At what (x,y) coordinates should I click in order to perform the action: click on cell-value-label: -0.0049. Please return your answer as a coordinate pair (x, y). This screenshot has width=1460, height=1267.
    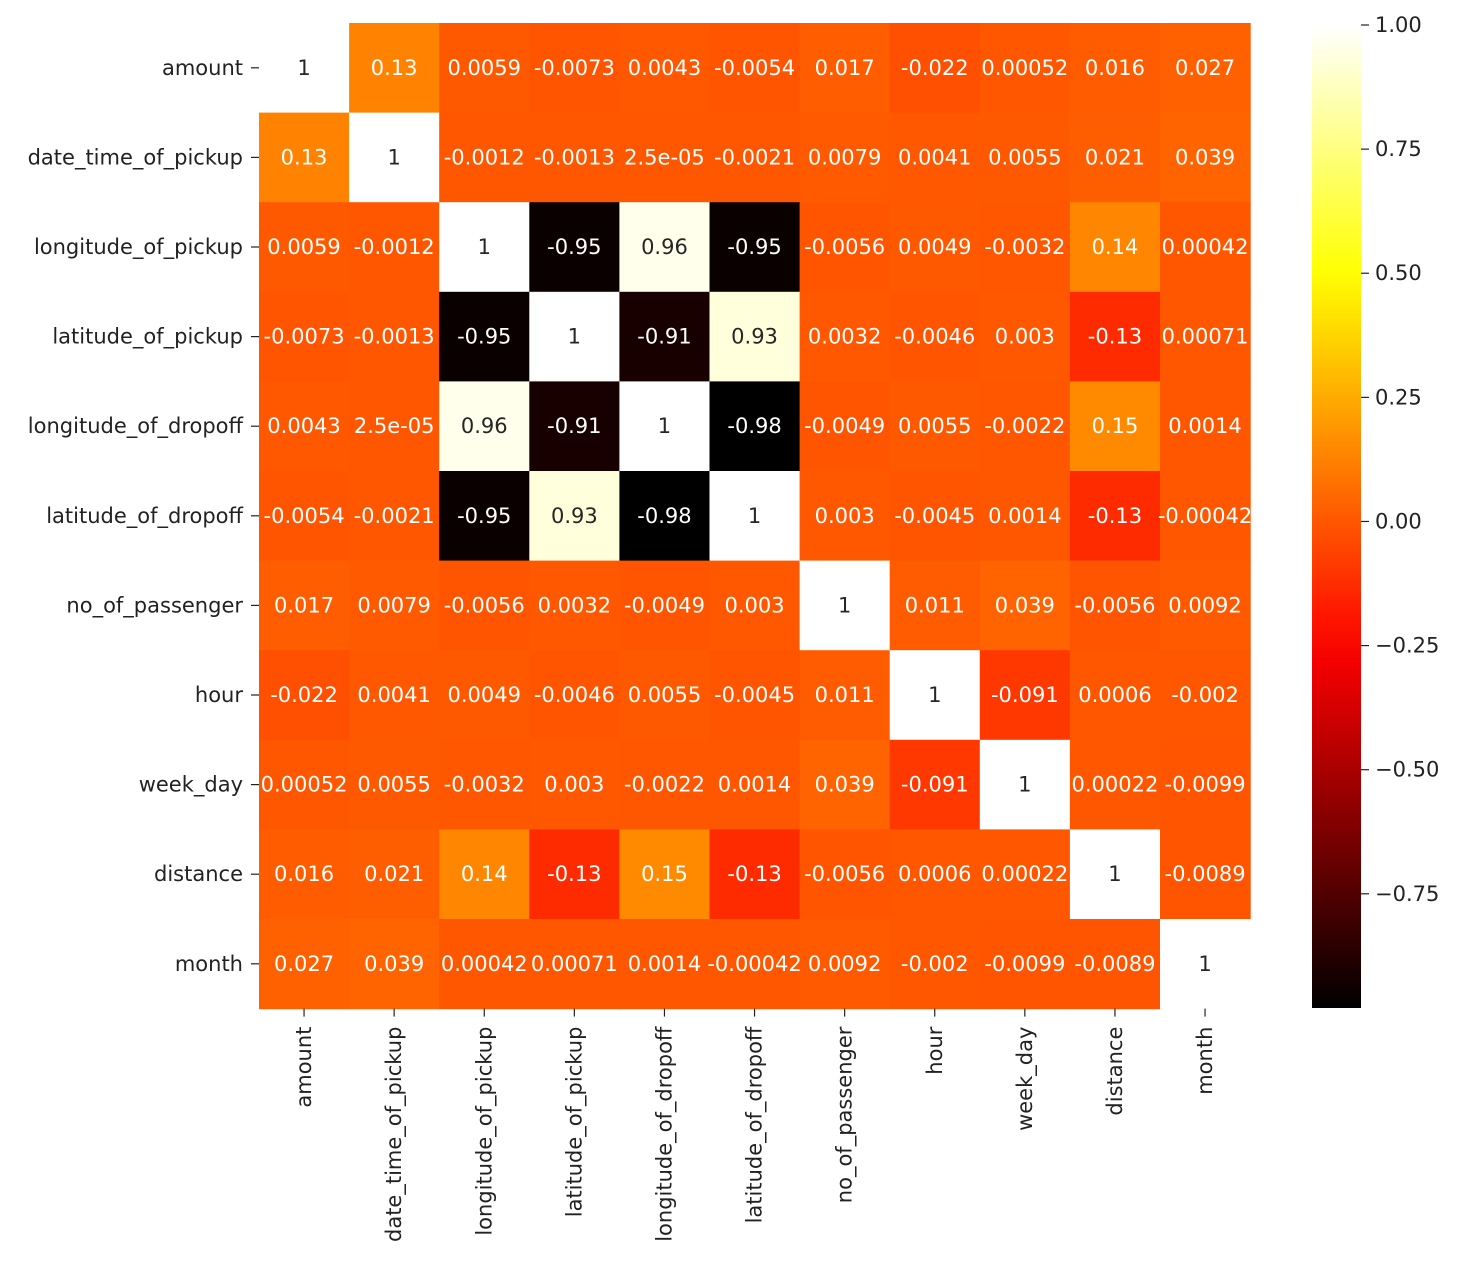
    Looking at the image, I should click on (844, 426).